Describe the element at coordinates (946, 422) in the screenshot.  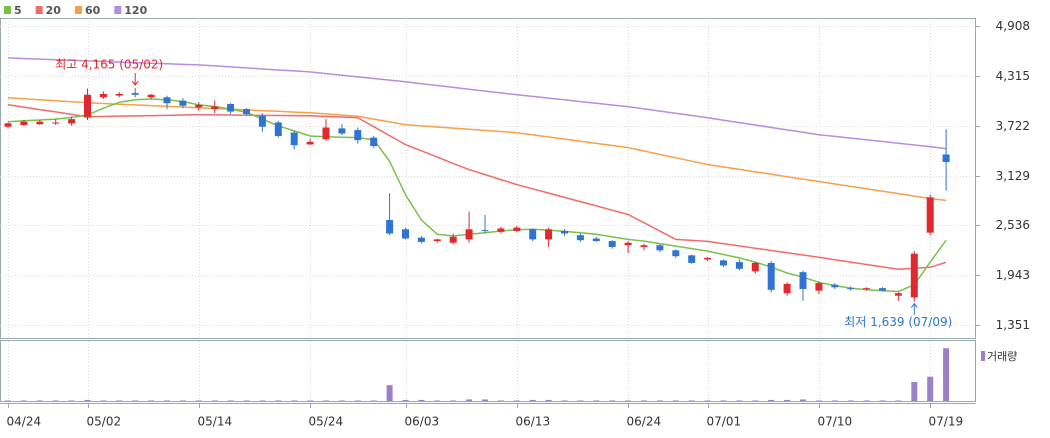
I see `x-tick-label: 07/19` at that location.